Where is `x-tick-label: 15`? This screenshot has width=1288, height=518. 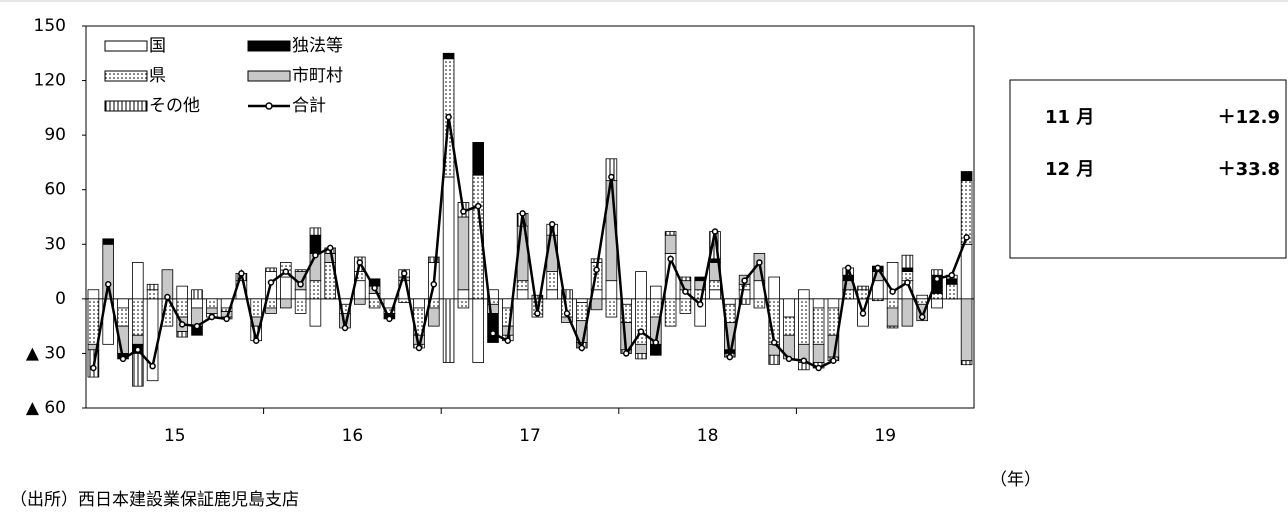
x-tick-label: 15 is located at coordinates (175, 436).